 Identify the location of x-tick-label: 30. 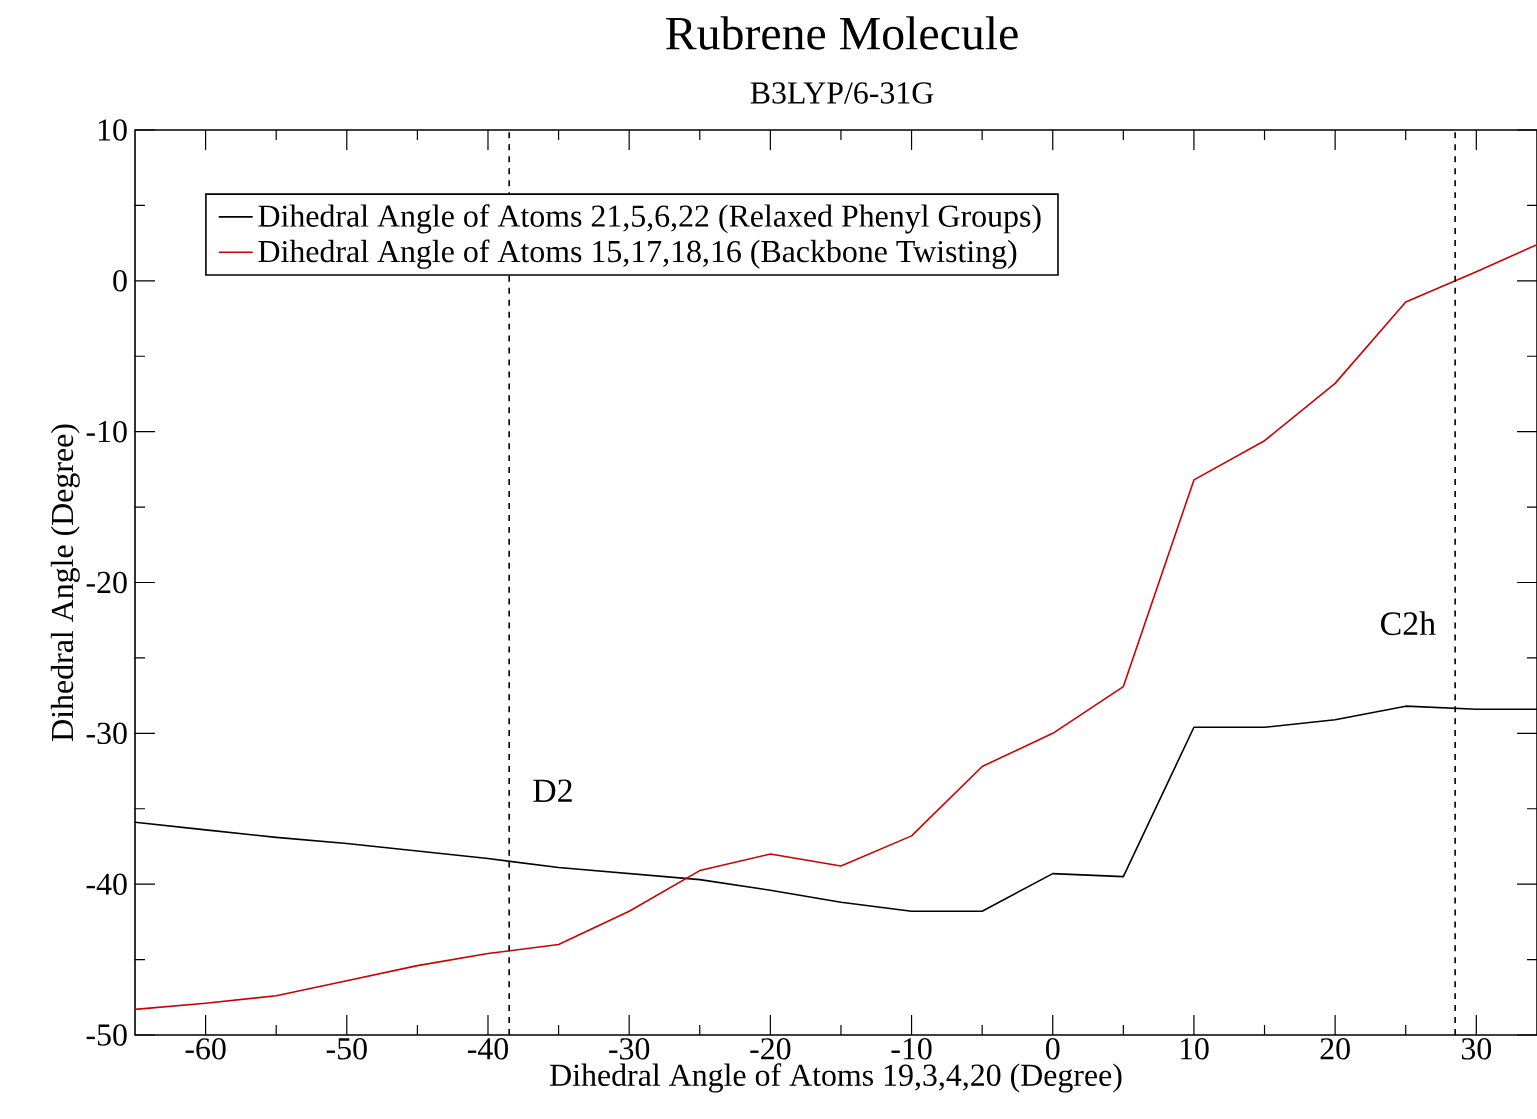
(1476, 1049).